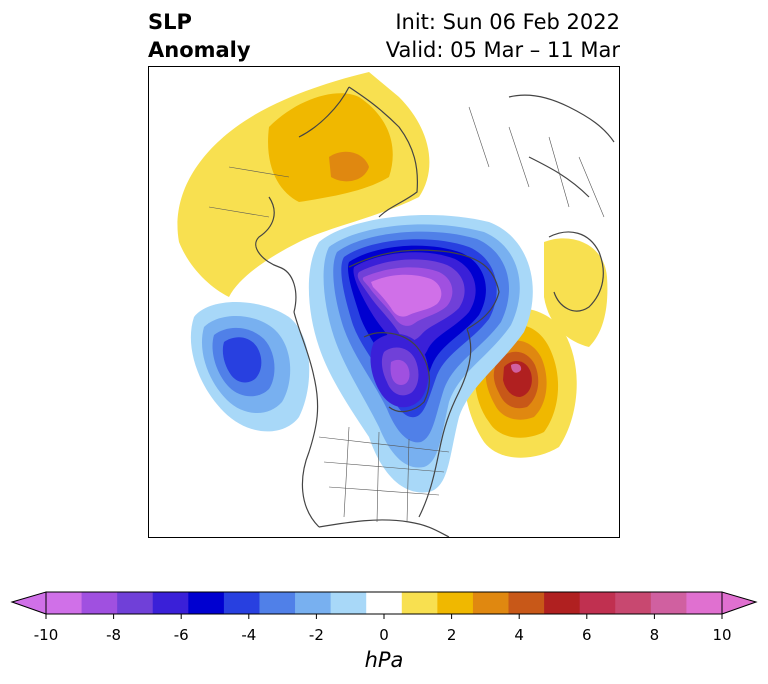 The image size is (768, 684). I want to click on positive-anomaly-scandinavia, so click(506, 236).